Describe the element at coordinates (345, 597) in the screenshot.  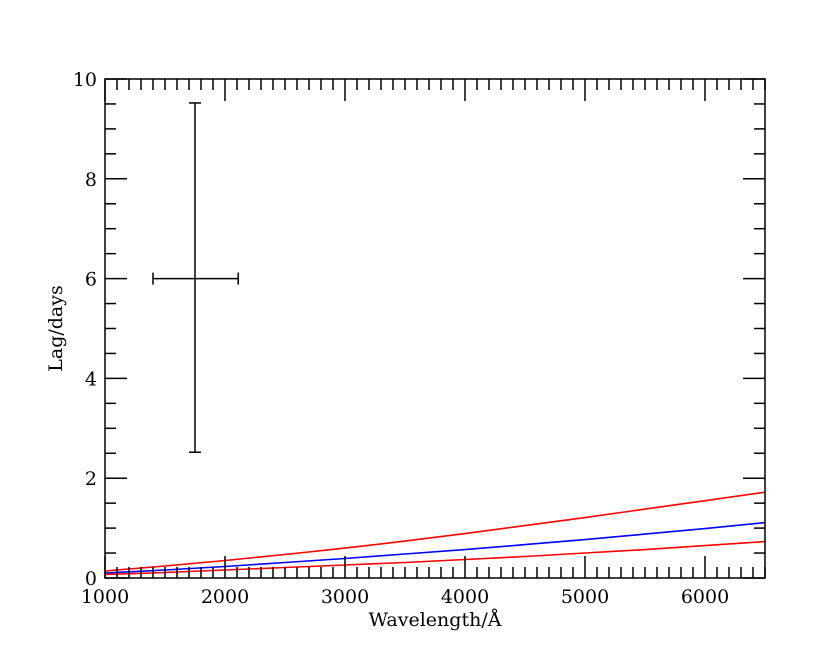
I see `x-tick-label: 3000` at that location.